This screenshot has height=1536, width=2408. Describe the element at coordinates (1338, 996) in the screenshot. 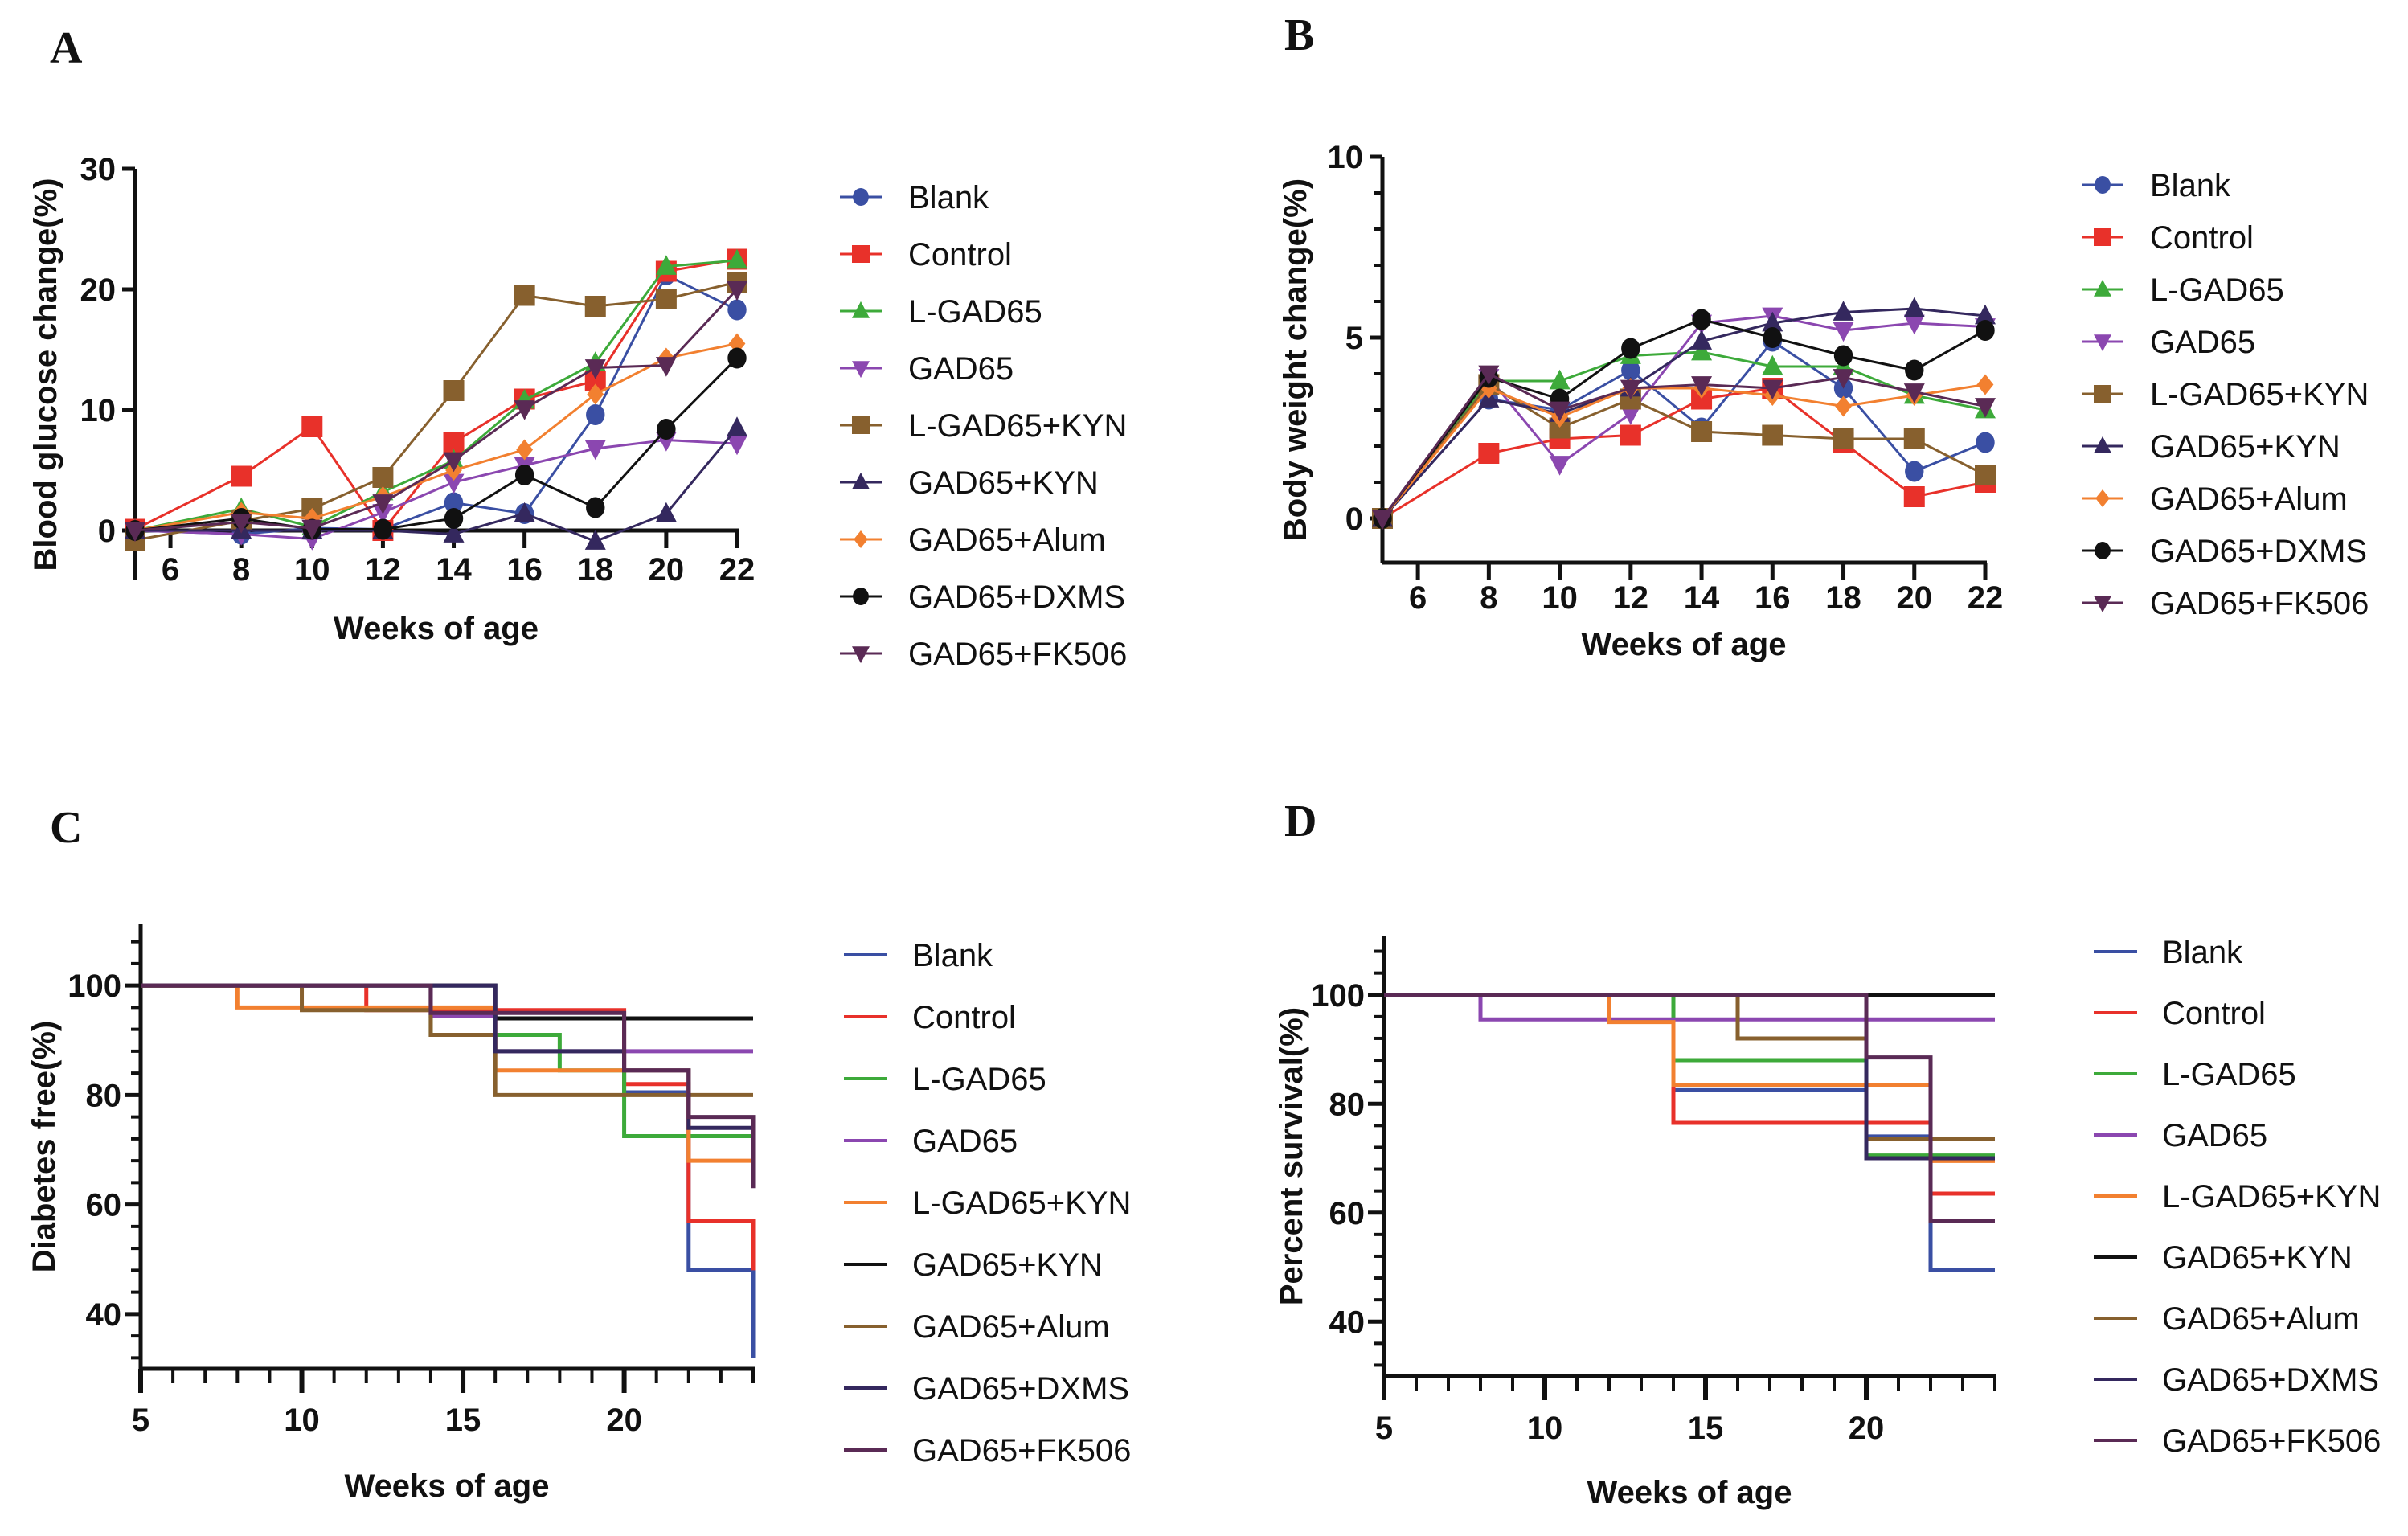

I see `y-tick-label: 100` at that location.